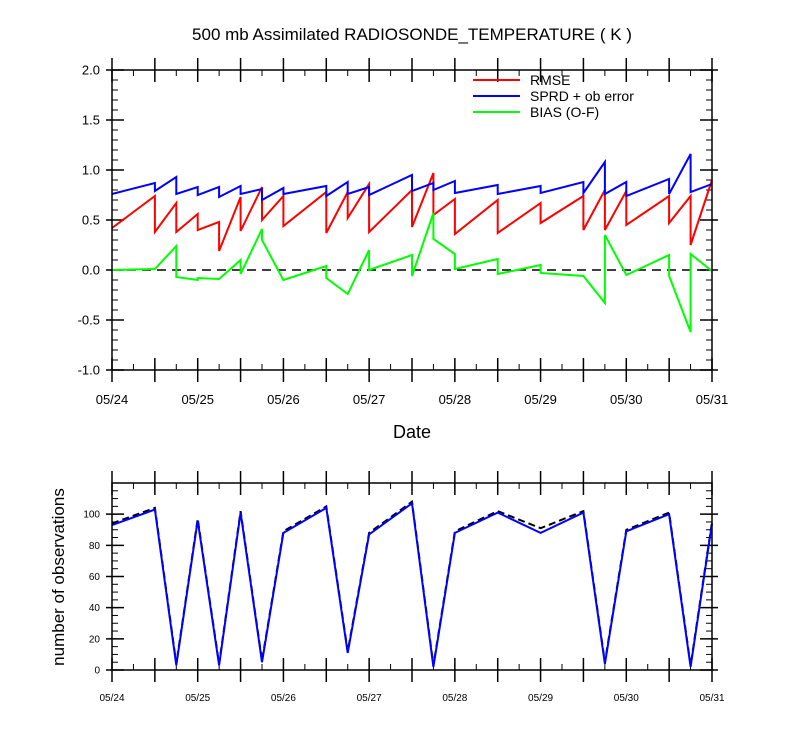 This screenshot has width=800, height=750. I want to click on y-tick-label: 60, so click(95, 577).